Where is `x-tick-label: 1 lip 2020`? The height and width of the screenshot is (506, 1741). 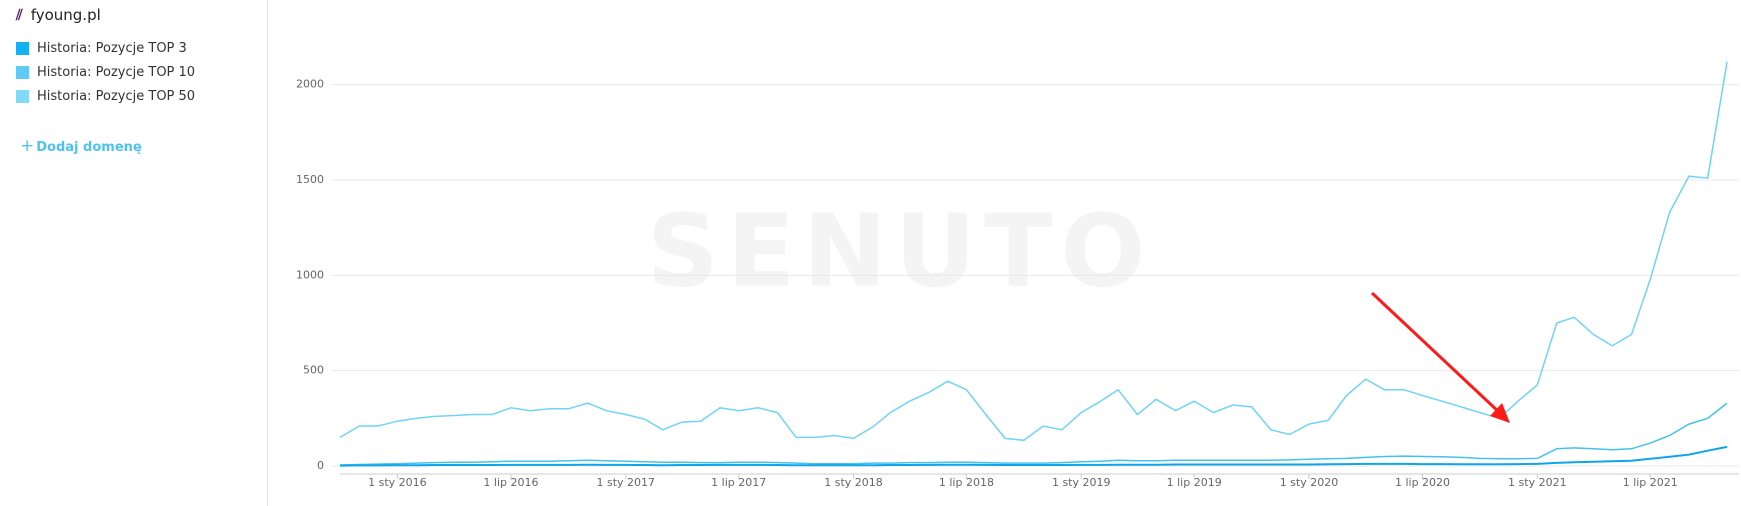
x-tick-label: 1 lip 2020 is located at coordinates (1422, 482).